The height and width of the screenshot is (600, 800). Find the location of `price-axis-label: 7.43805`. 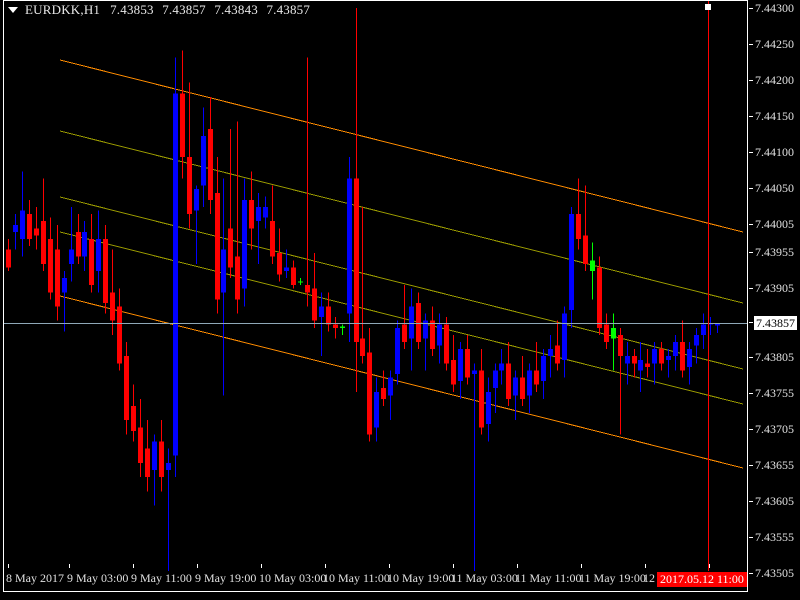

price-axis-label: 7.43805 is located at coordinates (774, 357).